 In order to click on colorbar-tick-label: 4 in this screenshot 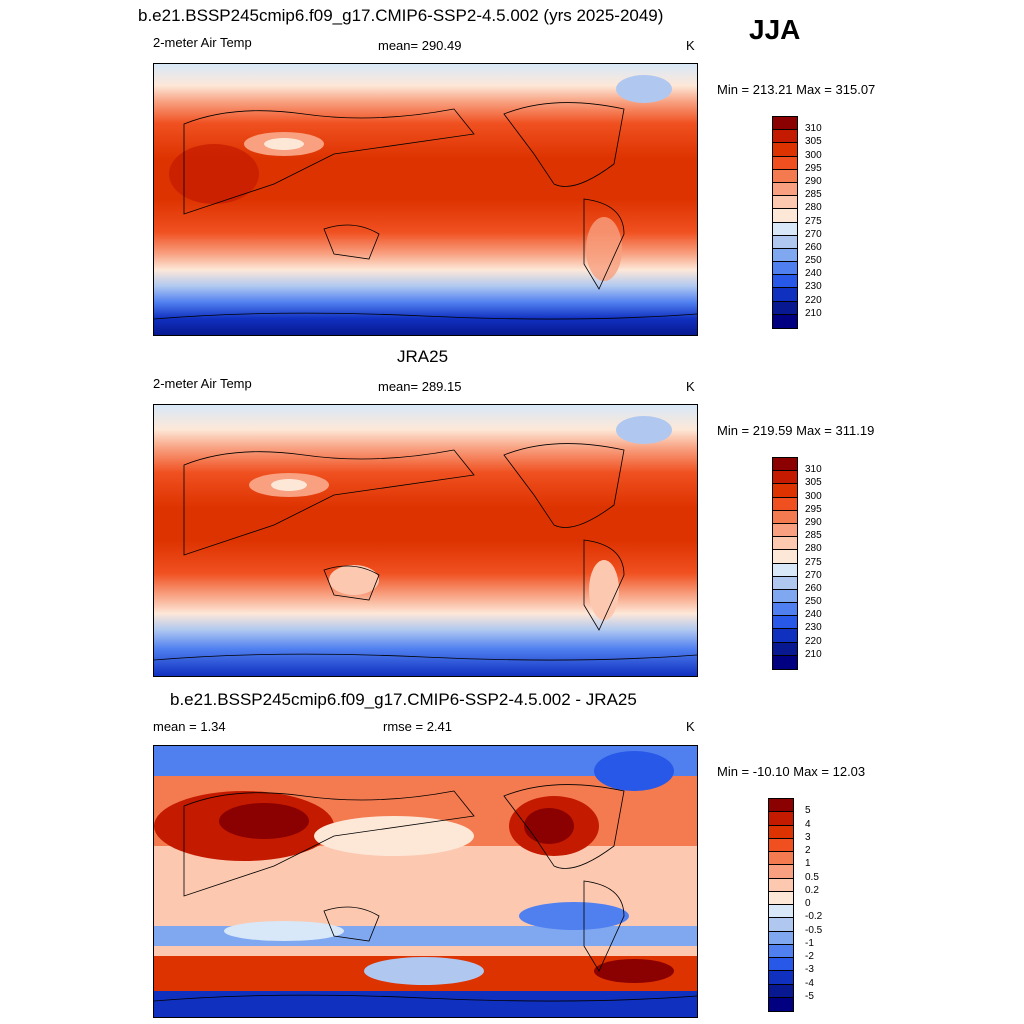, I will do `click(808, 824)`.